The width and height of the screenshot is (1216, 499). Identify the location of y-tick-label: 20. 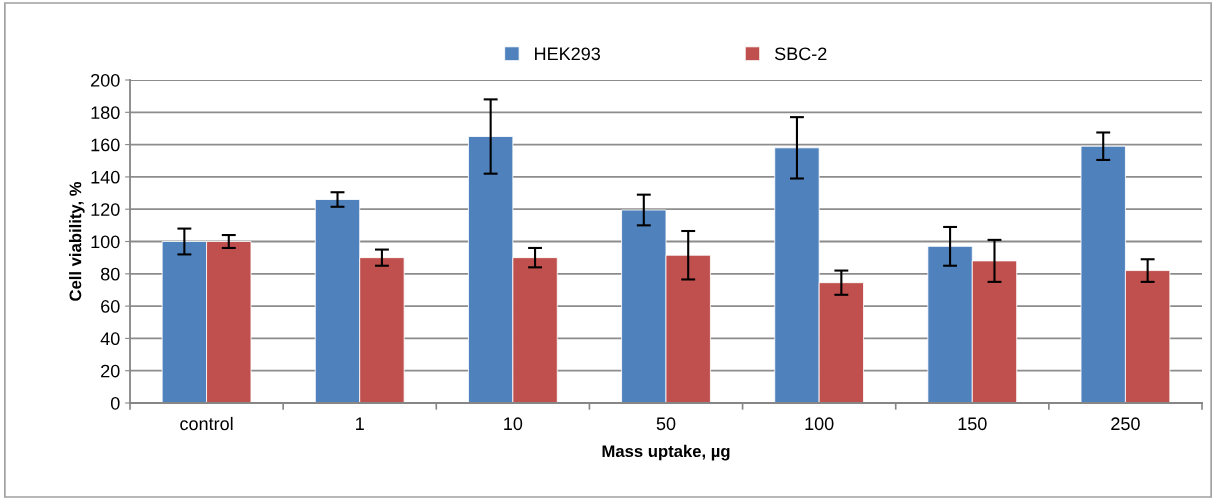
(110, 371).